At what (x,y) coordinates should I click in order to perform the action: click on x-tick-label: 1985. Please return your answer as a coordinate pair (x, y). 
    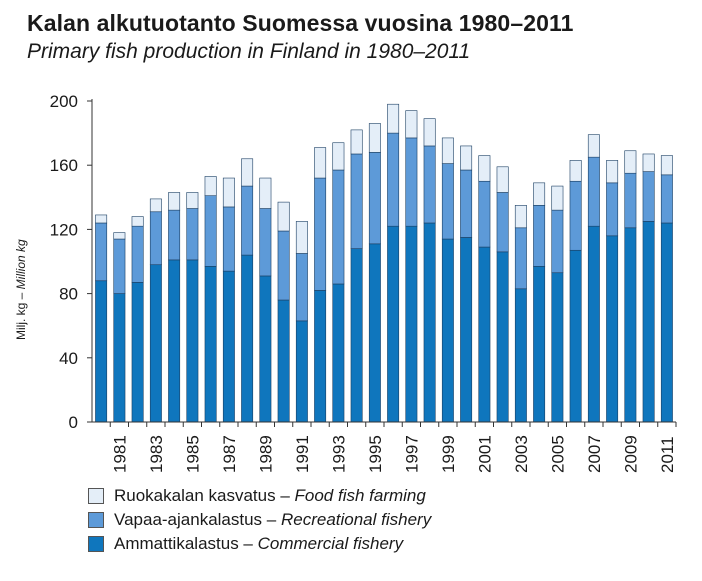
    Looking at the image, I should click on (192, 454).